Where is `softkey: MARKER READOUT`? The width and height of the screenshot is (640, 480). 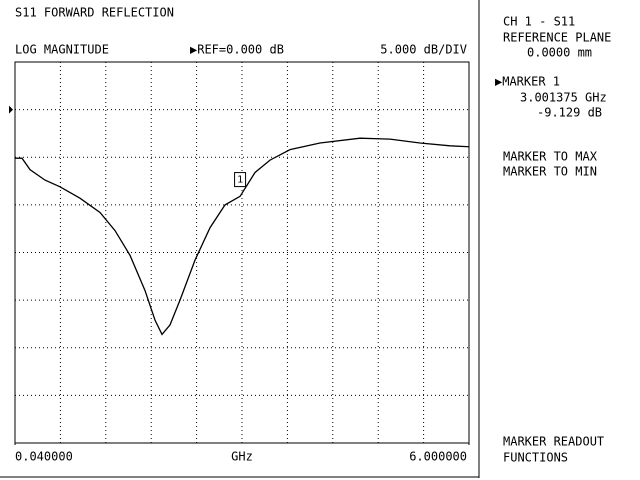
softkey: MARKER READOUT is located at coordinates (553, 442).